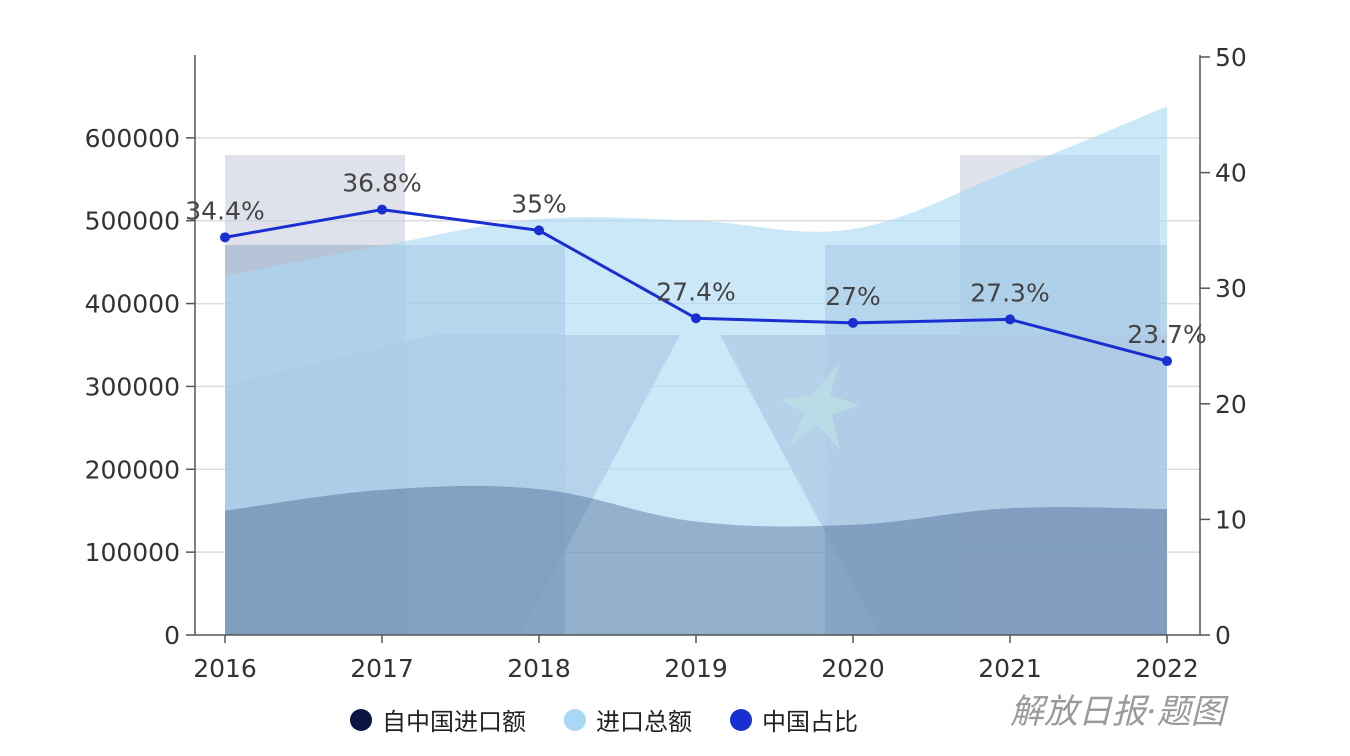 The width and height of the screenshot is (1350, 756). I want to click on data-label: 27%, so click(853, 296).